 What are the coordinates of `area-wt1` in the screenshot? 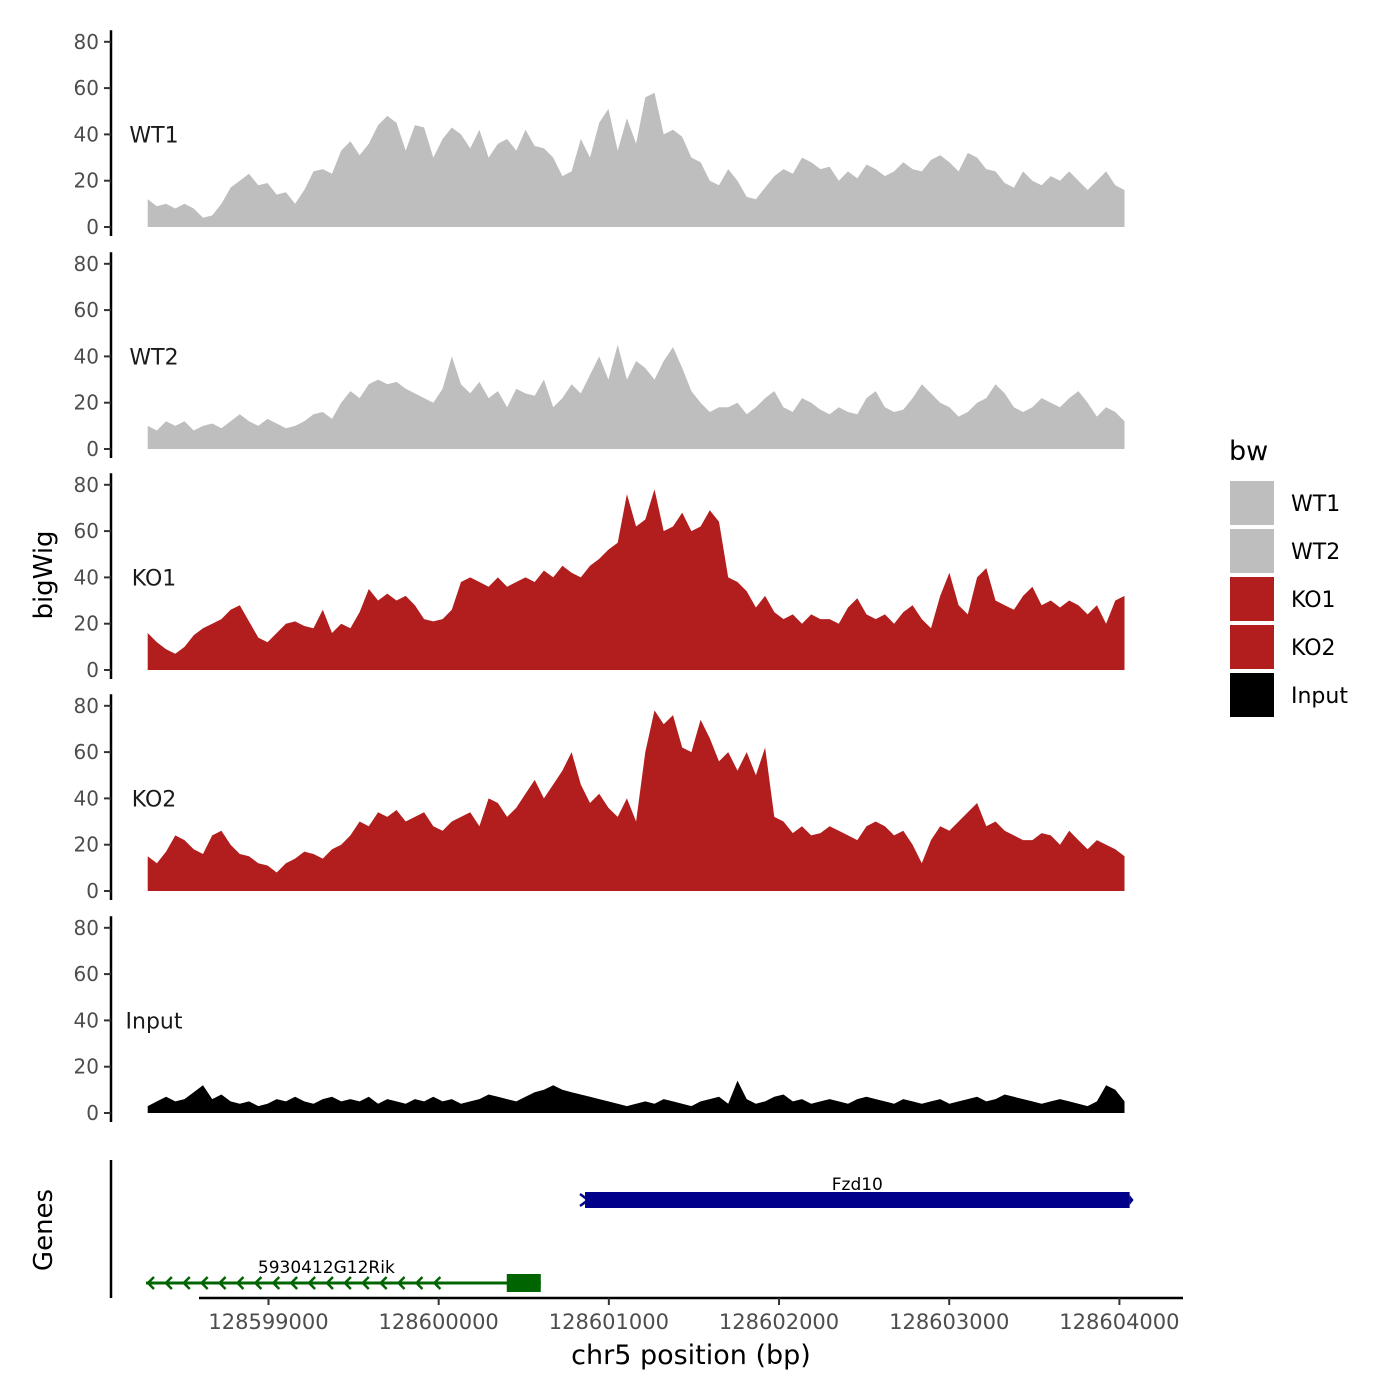 It's located at (636, 159).